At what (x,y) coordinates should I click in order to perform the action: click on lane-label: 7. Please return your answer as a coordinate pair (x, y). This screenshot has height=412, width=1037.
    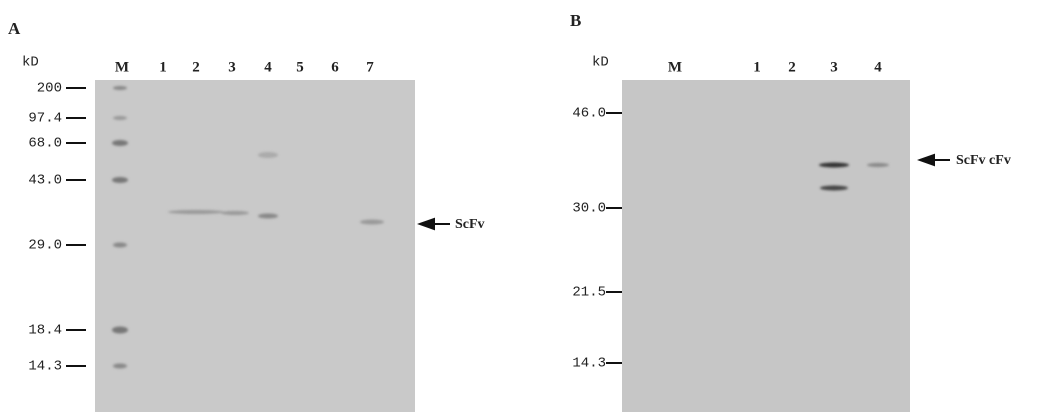
    Looking at the image, I should click on (370, 67).